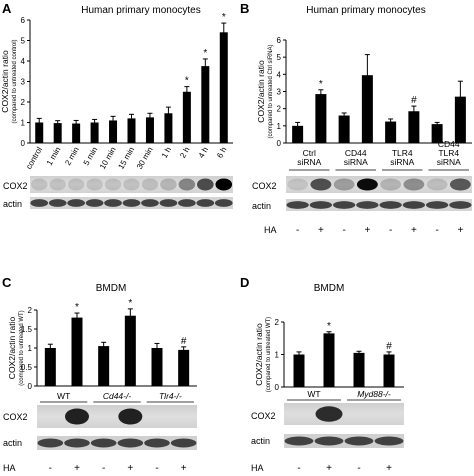 Image resolution: width=474 pixels, height=476 pixels. Describe the element at coordinates (34, 157) in the screenshot. I see `x-tick-label: control` at that location.